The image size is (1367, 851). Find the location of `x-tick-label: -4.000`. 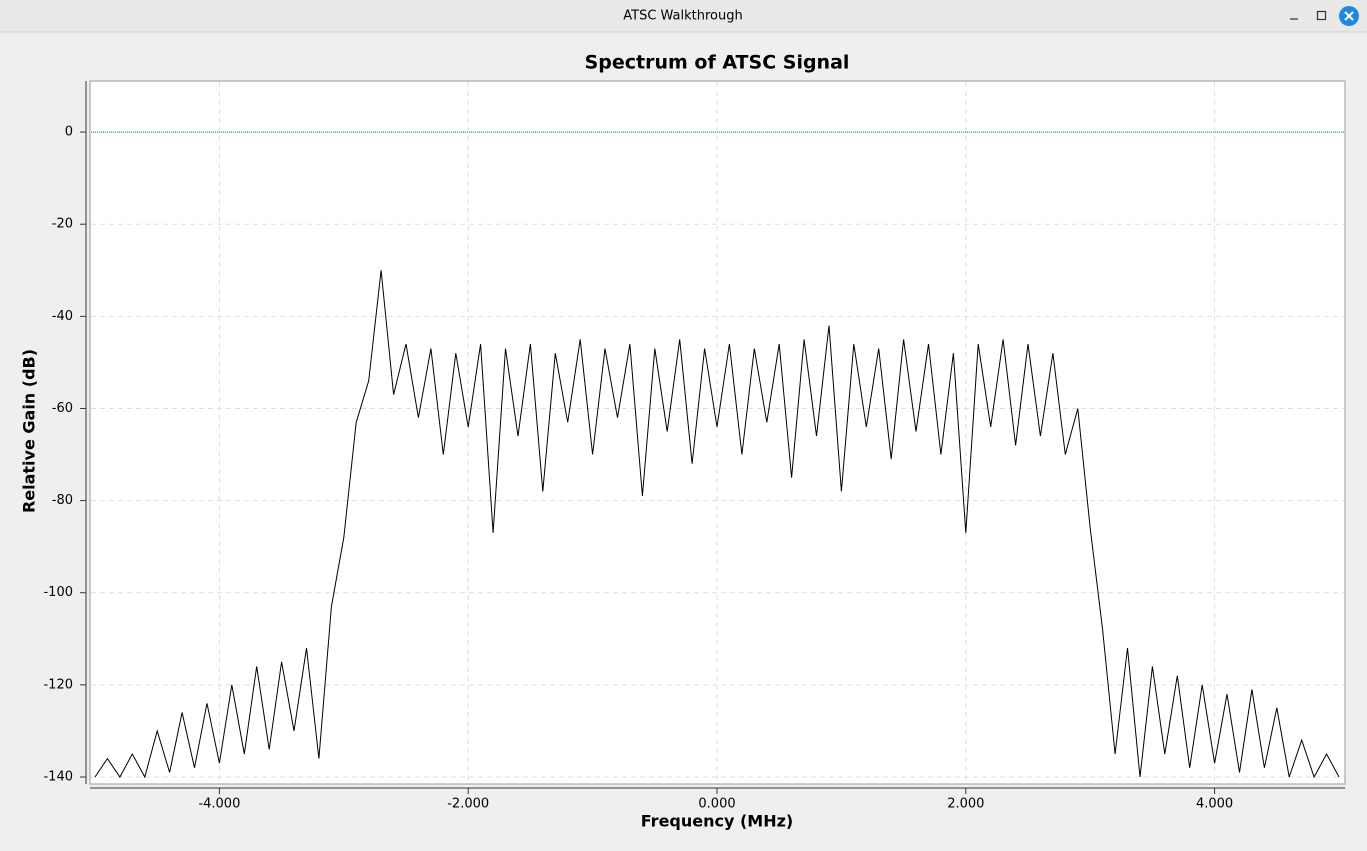

x-tick-label: -4.000 is located at coordinates (219, 804).